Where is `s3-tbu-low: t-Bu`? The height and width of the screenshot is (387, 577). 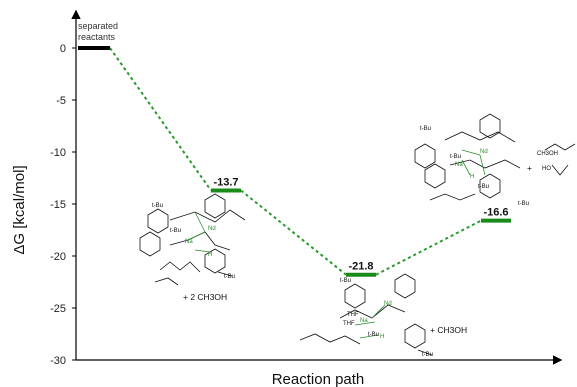 s3-tbu-low: t-Bu is located at coordinates (483, 187).